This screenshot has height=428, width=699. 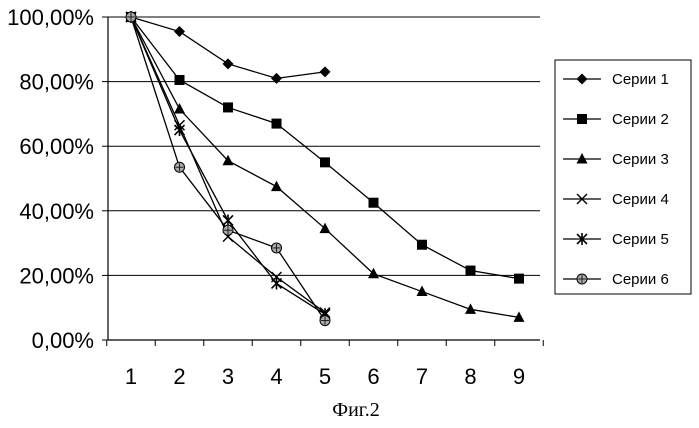 I want to click on x-tick-label: 8, so click(x=470, y=376).